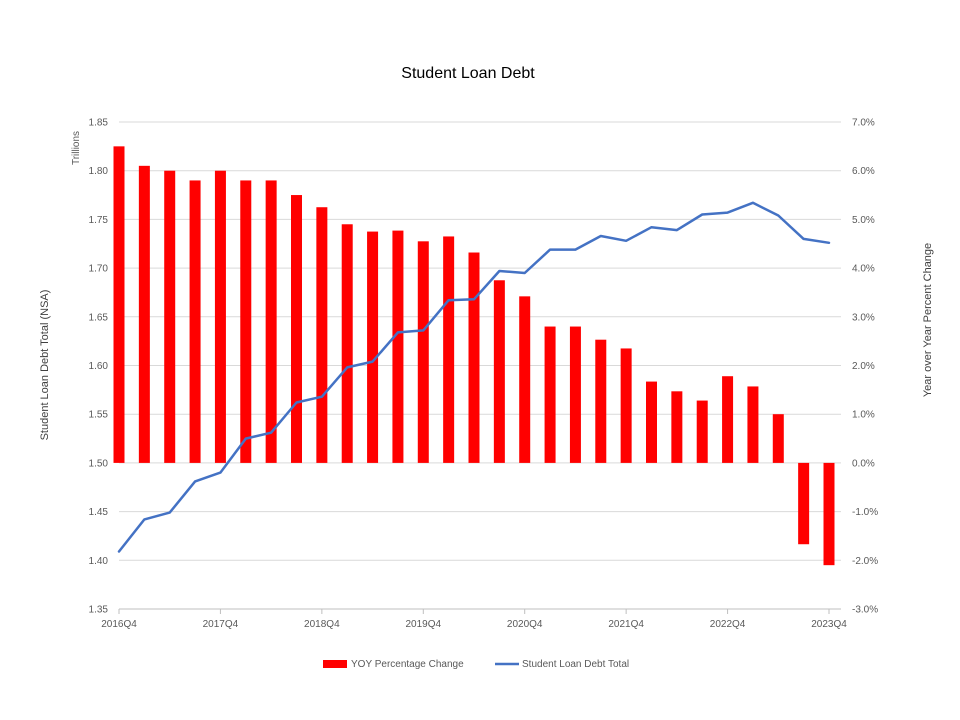 This screenshot has width=960, height=720. I want to click on x-tick-label: 2023Q4, so click(829, 624).